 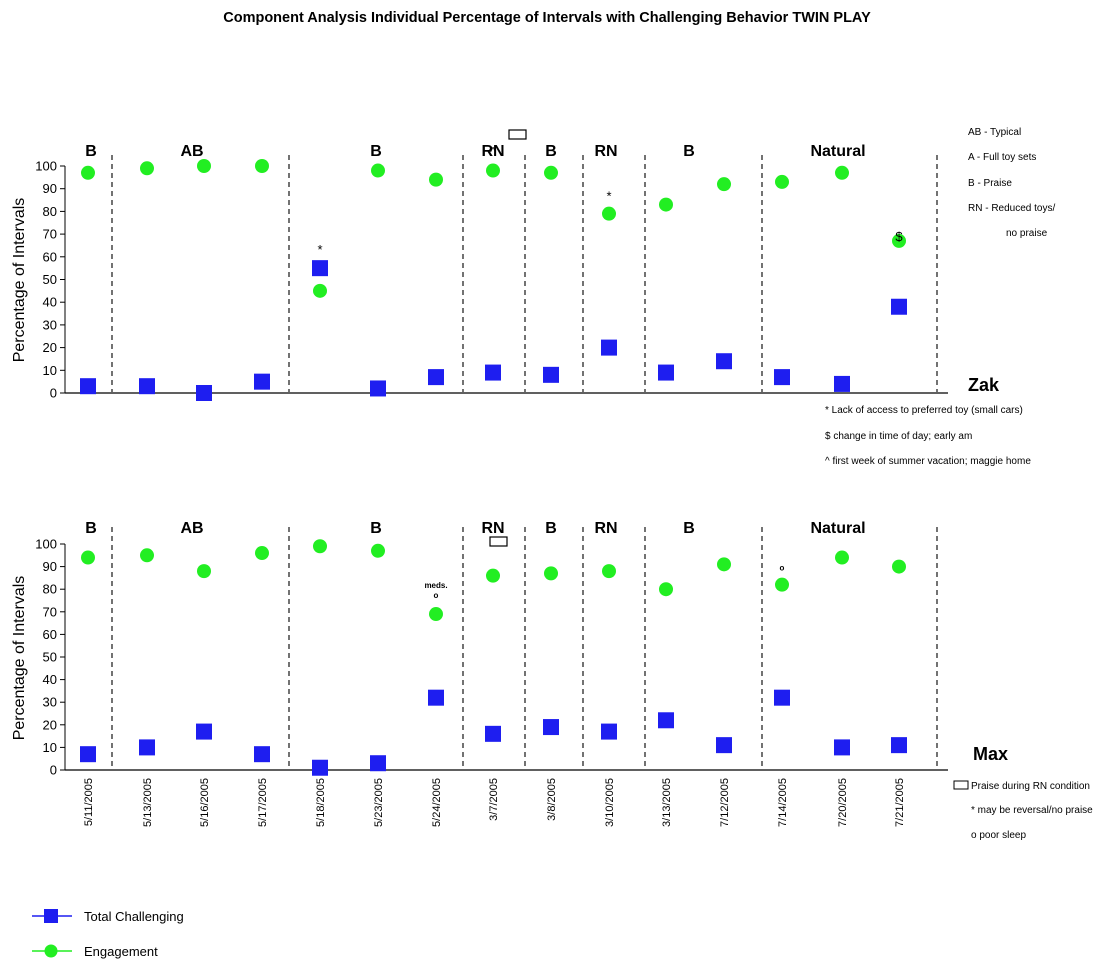 What do you see at coordinates (1027, 233) in the screenshot?
I see `key-note: no praise` at bounding box center [1027, 233].